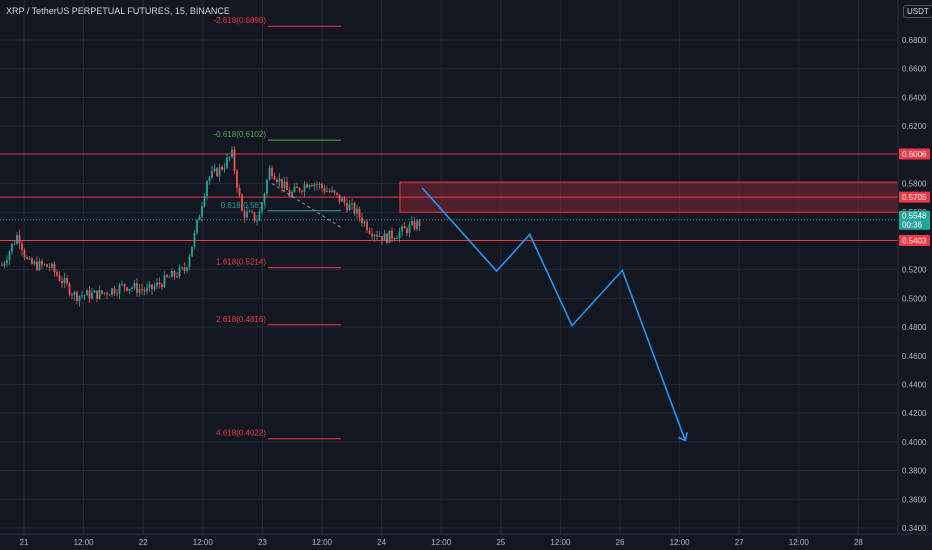  I want to click on currency-button: USDT, so click(917, 11).